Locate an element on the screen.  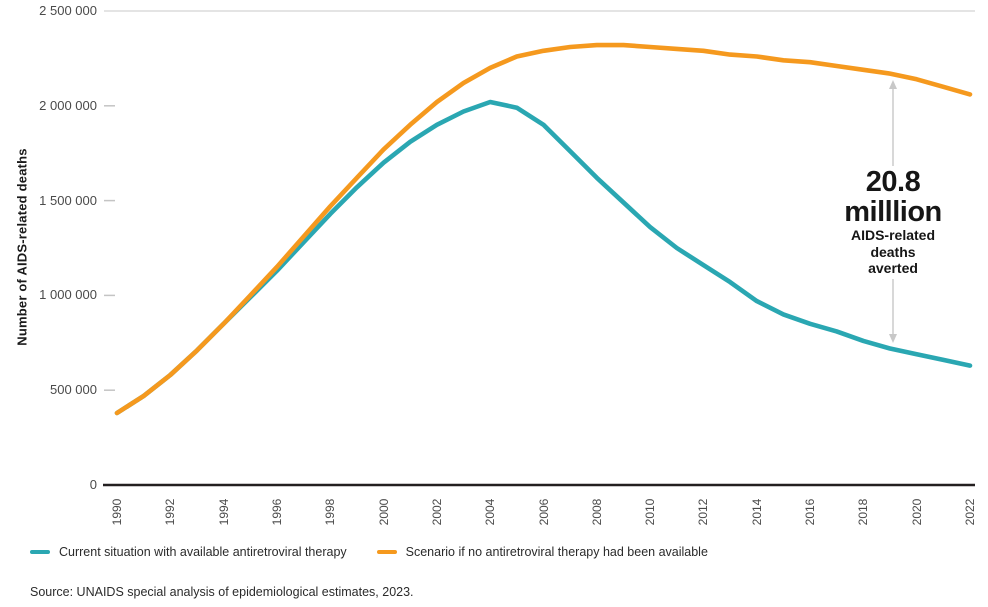
annotation-caption-1: AIDS-related is located at coordinates (893, 235).